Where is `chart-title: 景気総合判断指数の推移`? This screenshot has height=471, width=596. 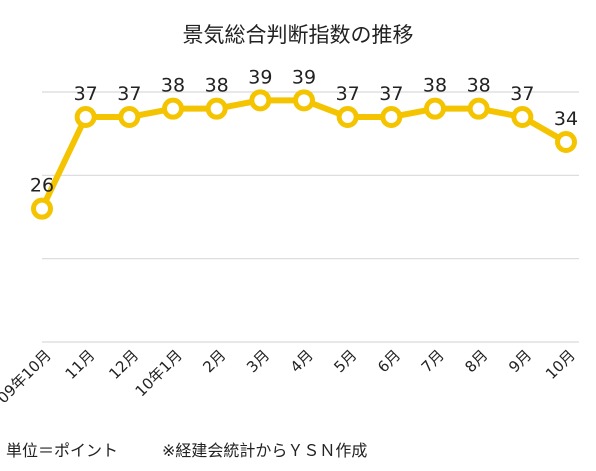 chart-title: 景気総合判断指数の推移 is located at coordinates (298, 35).